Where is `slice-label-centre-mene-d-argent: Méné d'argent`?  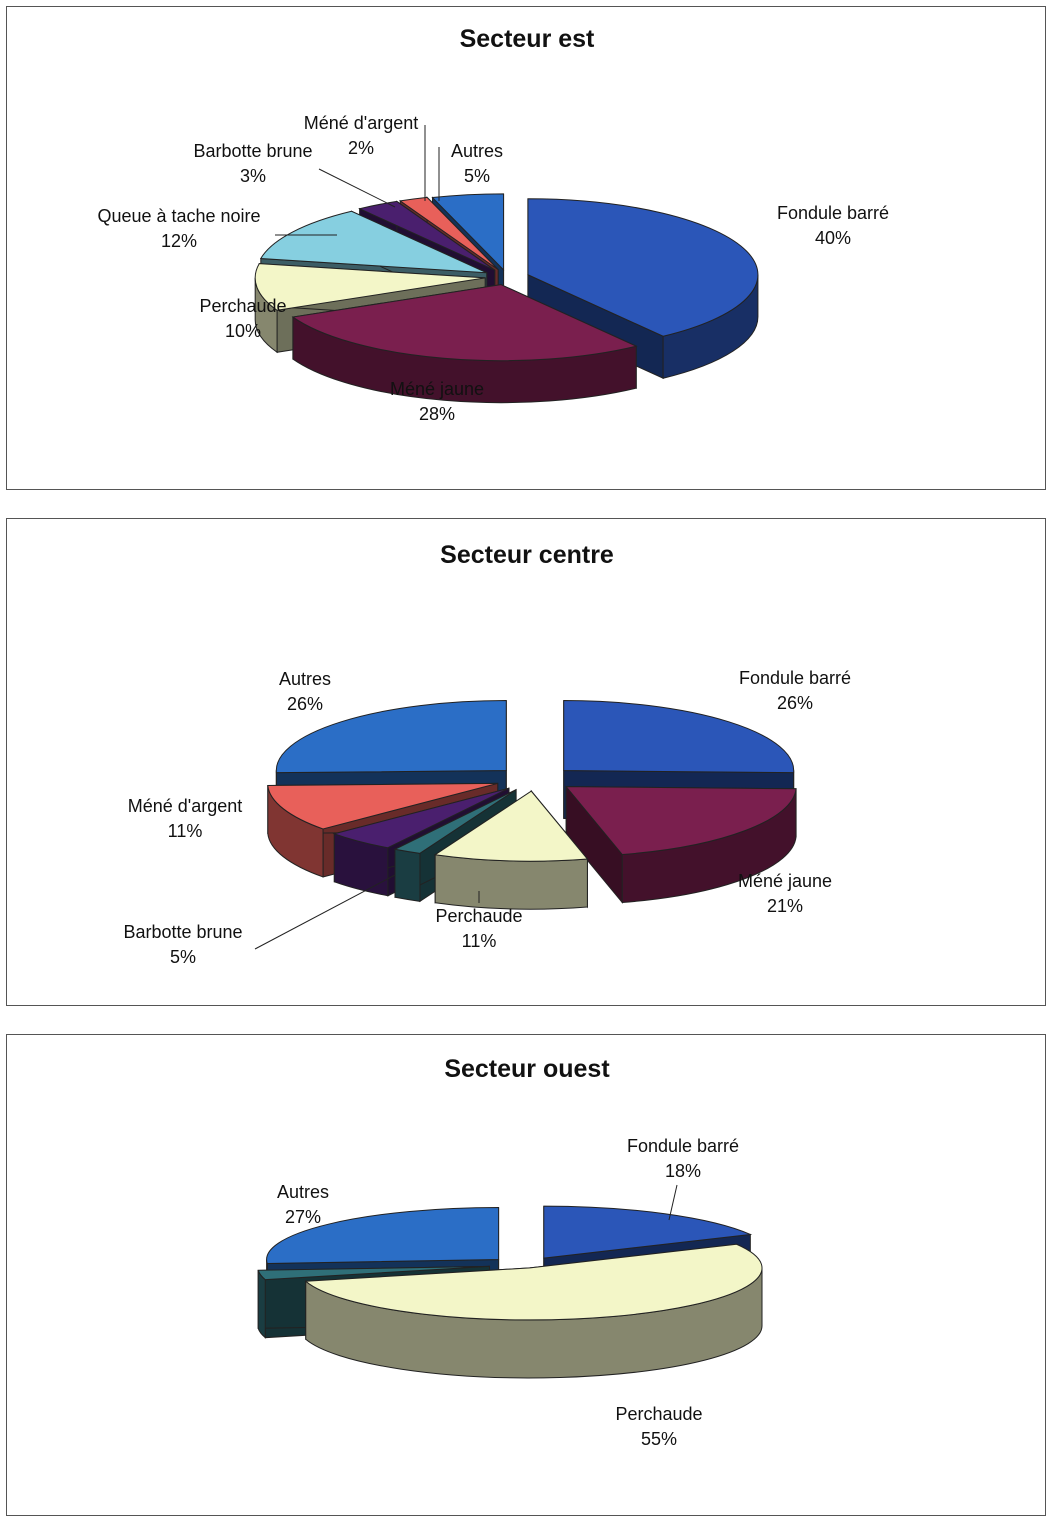 slice-label-centre-mene-d-argent: Méné d'argent is located at coordinates (185, 806).